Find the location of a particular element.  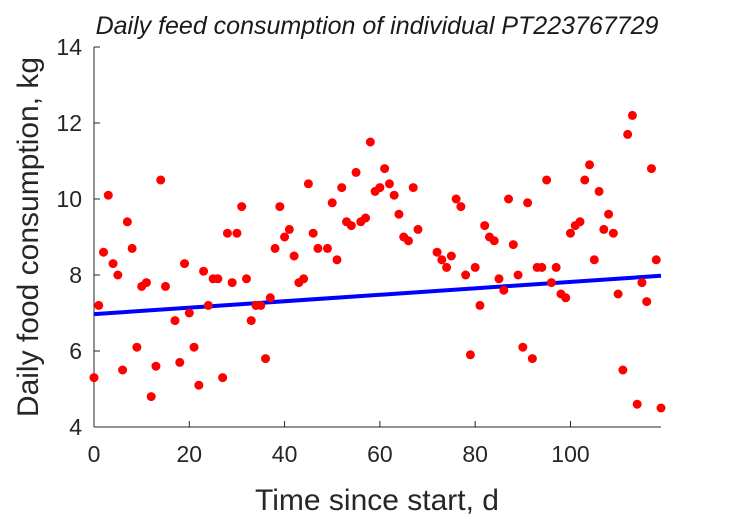

y-axis-label: Daily food consumption, kg is located at coordinates (28, 237).